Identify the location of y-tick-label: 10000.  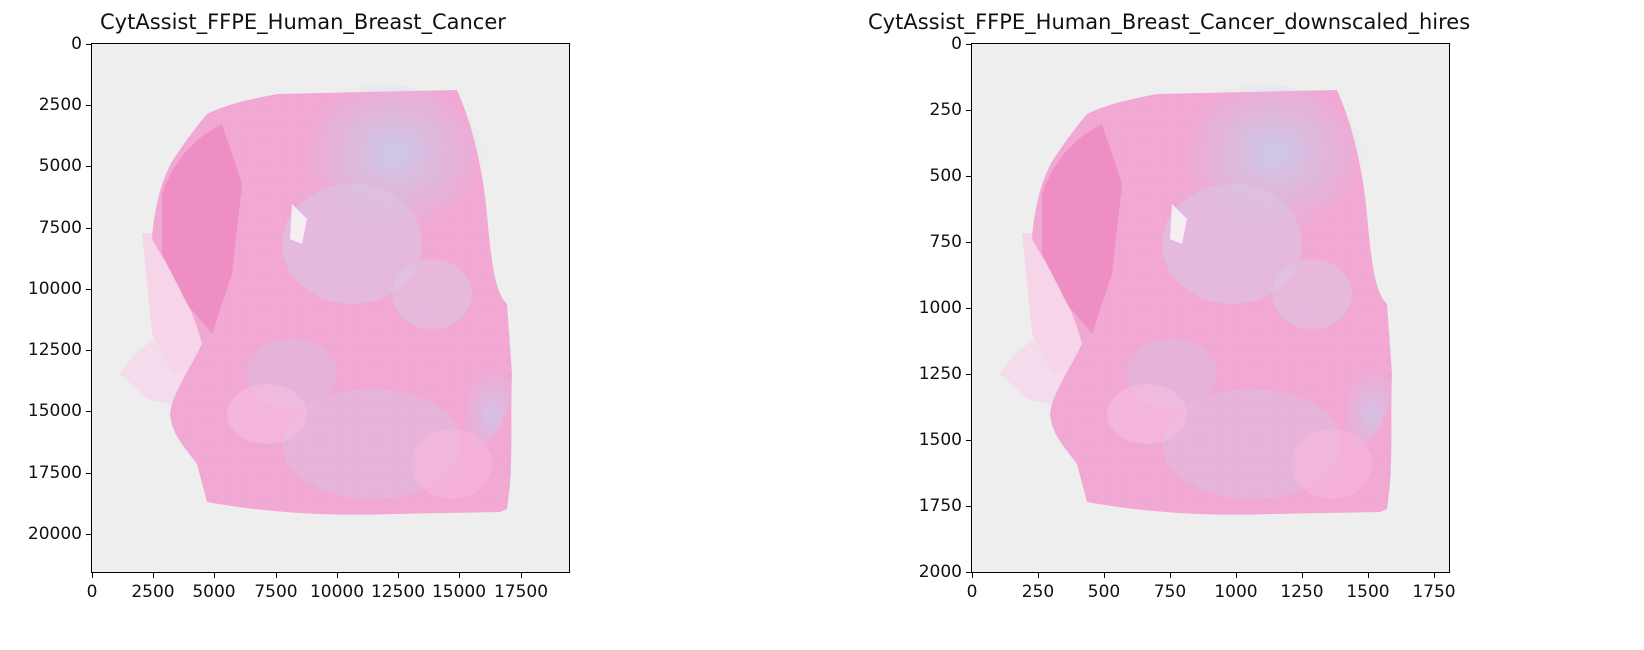
(54, 289).